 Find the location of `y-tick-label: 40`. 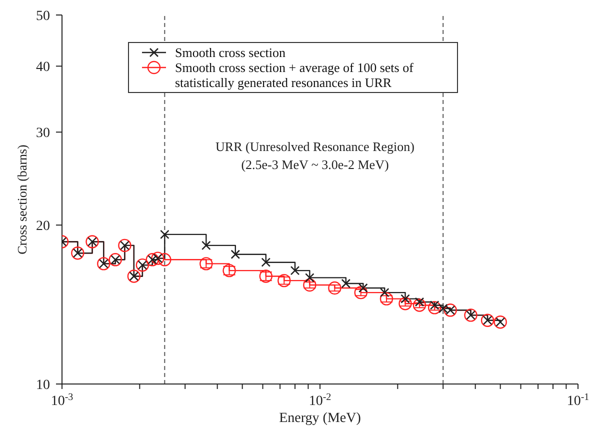

y-tick-label: 40 is located at coordinates (43, 68).